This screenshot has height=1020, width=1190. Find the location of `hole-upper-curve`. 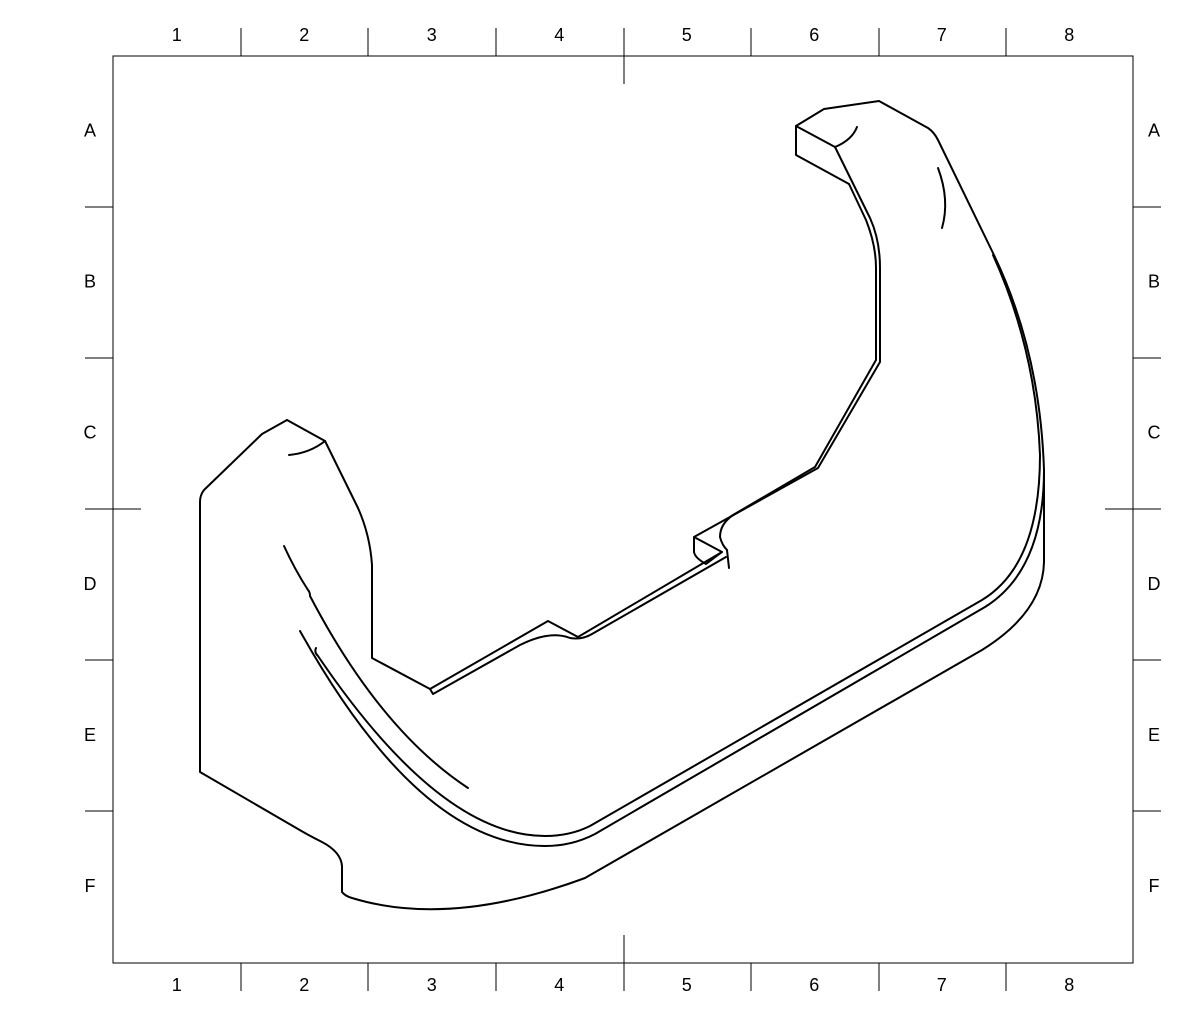

hole-upper-curve is located at coordinates (376, 667).